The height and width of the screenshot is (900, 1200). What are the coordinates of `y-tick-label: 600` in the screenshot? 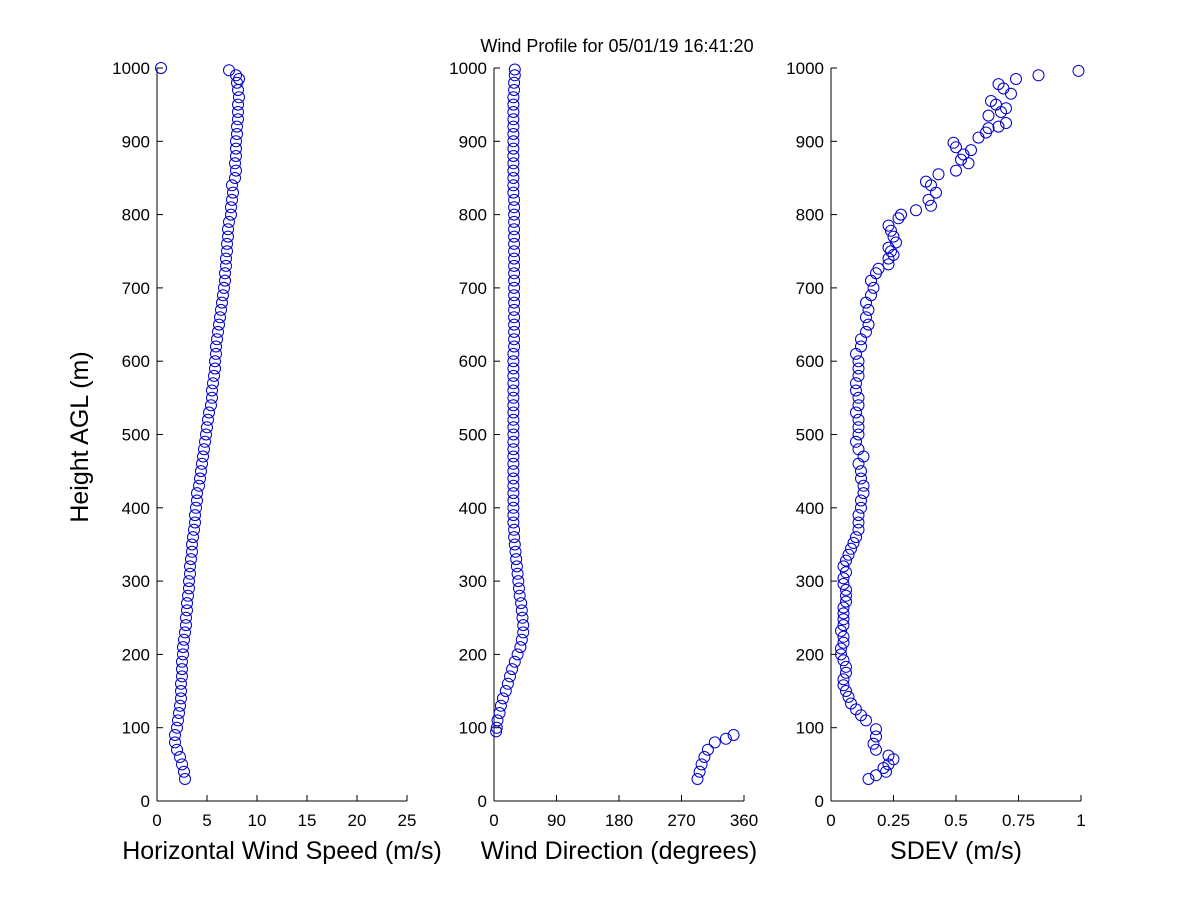 It's located at (473, 361).